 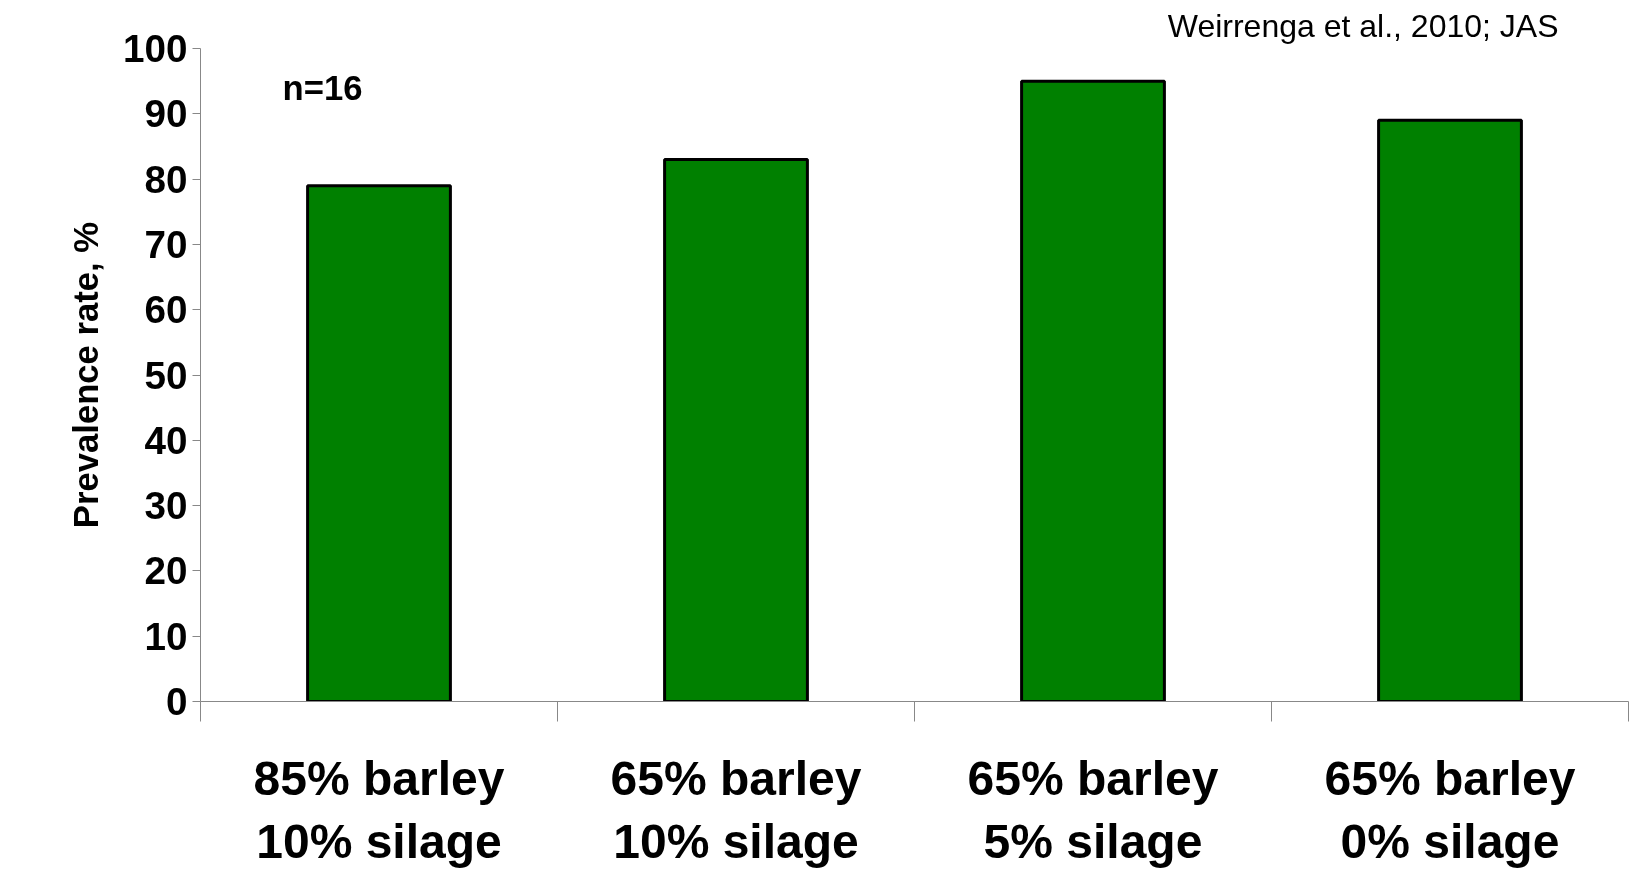 I want to click on y-tick-label: 40, so click(x=166, y=440).